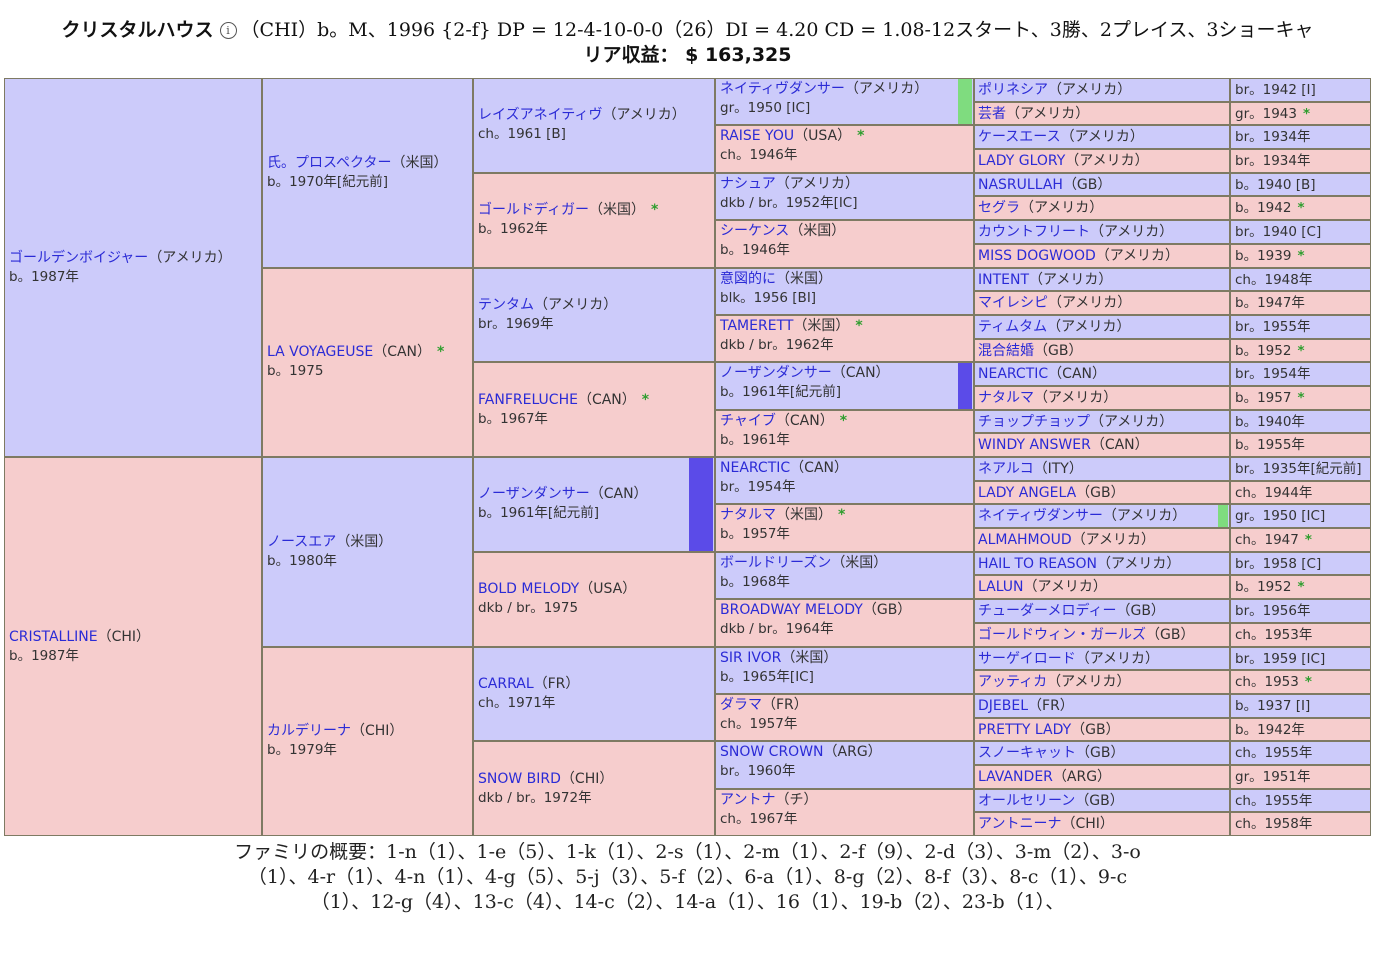 Image resolution: width=1375 pixels, height=953 pixels. What do you see at coordinates (1102, 776) in the screenshot?
I see `gen5-name-cell: LAVANDER（ARG）` at bounding box center [1102, 776].